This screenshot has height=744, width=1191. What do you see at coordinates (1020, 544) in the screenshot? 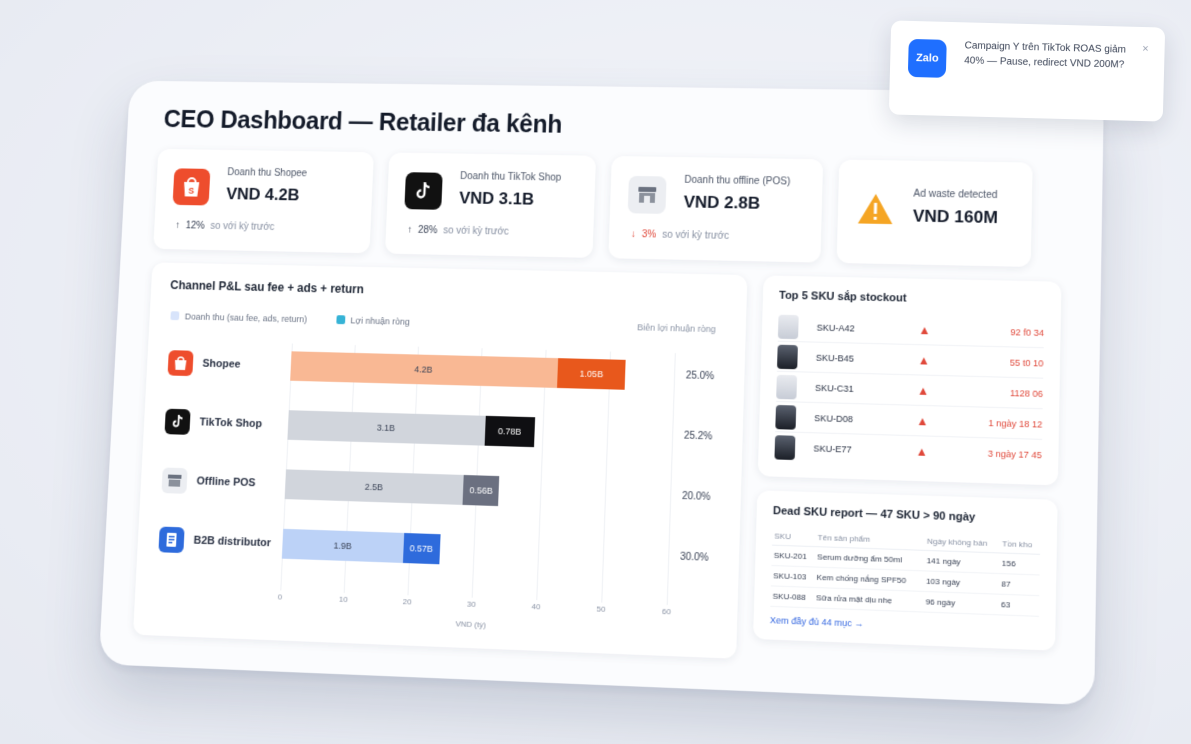
I see `column-header: Tồn kho` at bounding box center [1020, 544].